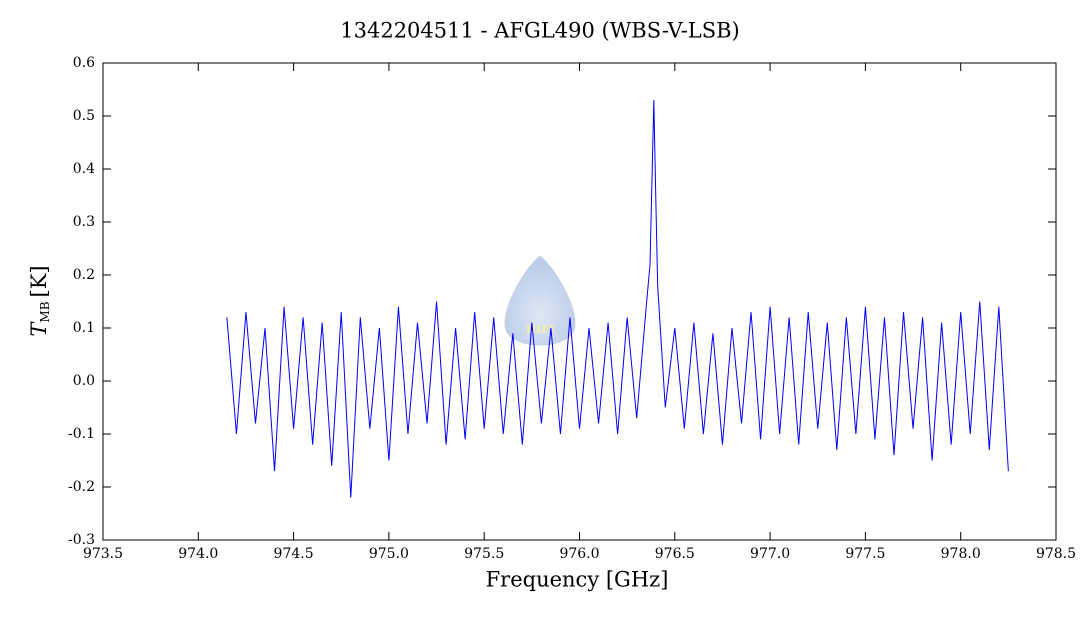 The width and height of the screenshot is (1080, 618). Describe the element at coordinates (675, 554) in the screenshot. I see `x-tick-label: 976.5` at that location.